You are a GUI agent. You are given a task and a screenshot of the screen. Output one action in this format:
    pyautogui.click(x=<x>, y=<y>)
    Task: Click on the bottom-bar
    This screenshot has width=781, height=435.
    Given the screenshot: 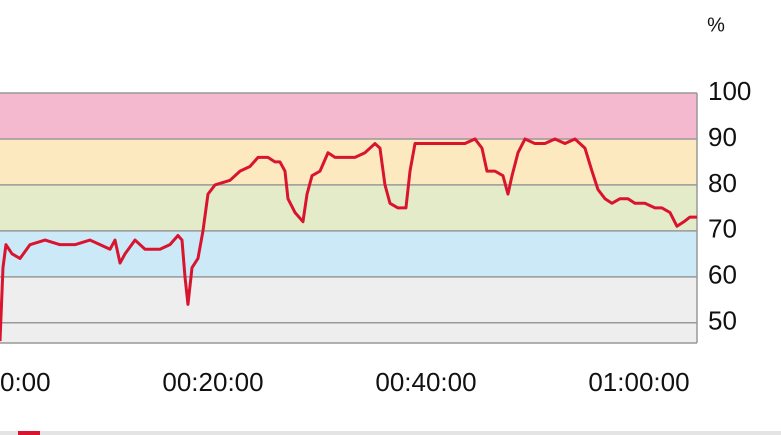 What is the action you would take?
    pyautogui.click(x=390, y=433)
    